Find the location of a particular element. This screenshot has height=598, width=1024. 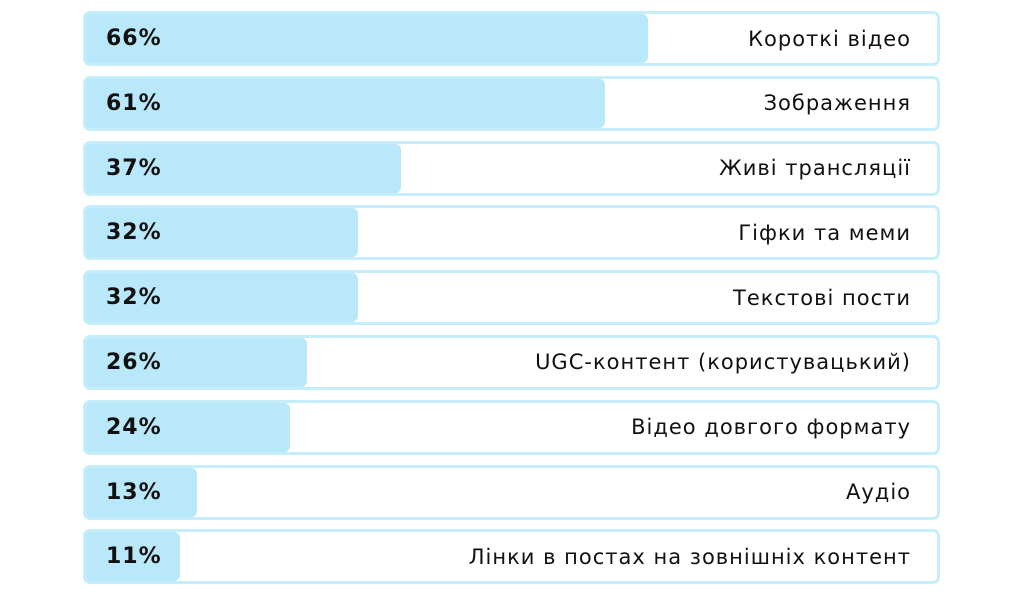

bar-category-label: UGC-контент (користувацький) is located at coordinates (723, 362).